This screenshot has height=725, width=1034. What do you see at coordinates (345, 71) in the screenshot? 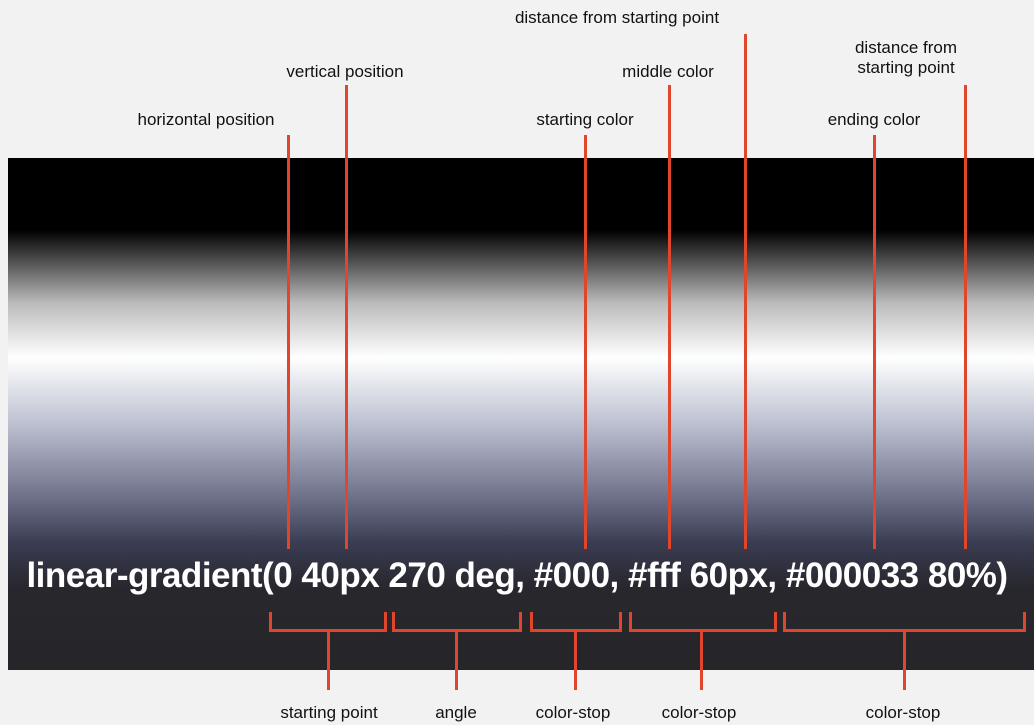
I see `label-vertical-position: vertical position` at bounding box center [345, 71].